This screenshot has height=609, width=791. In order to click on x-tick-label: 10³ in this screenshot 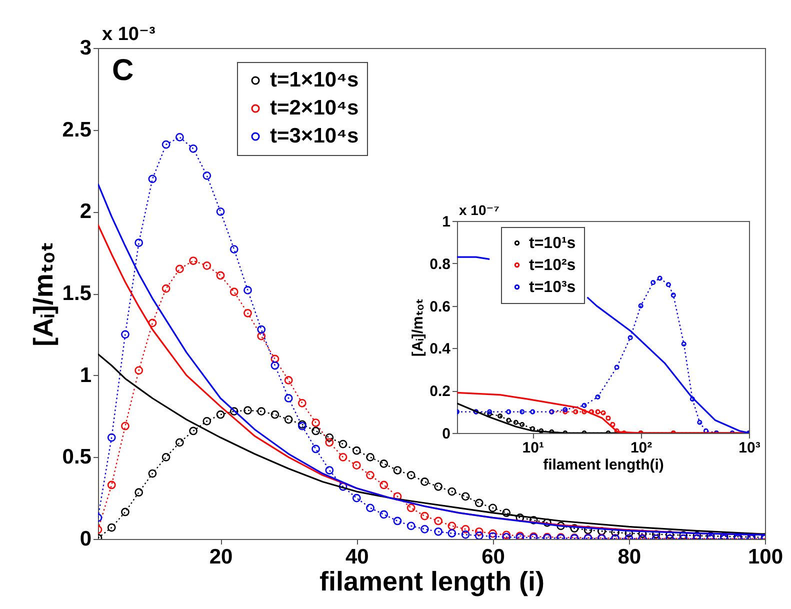, I will do `click(749, 448)`.